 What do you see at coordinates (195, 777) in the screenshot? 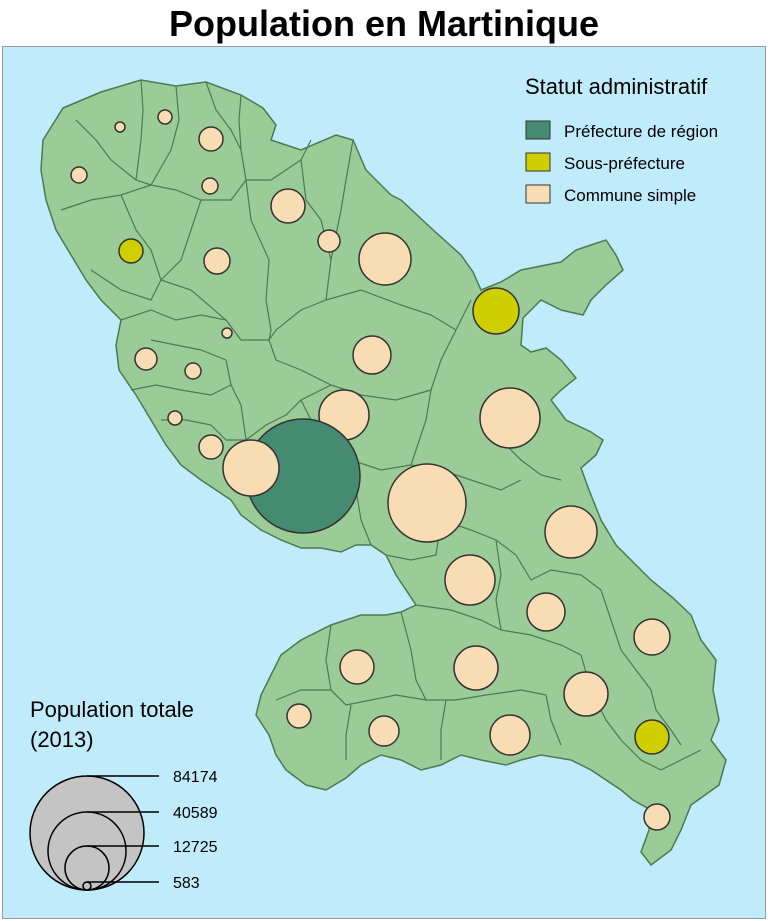
I see `legend-value-label: 84174` at bounding box center [195, 777].